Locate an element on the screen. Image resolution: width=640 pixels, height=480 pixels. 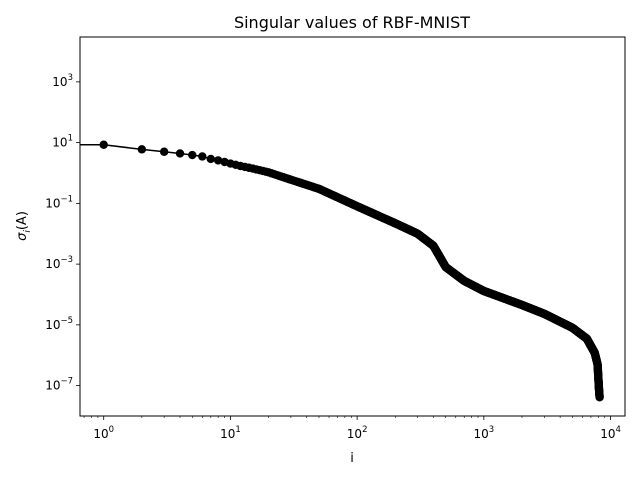
y-tick-label: 10⁻¹ is located at coordinates (59, 202).